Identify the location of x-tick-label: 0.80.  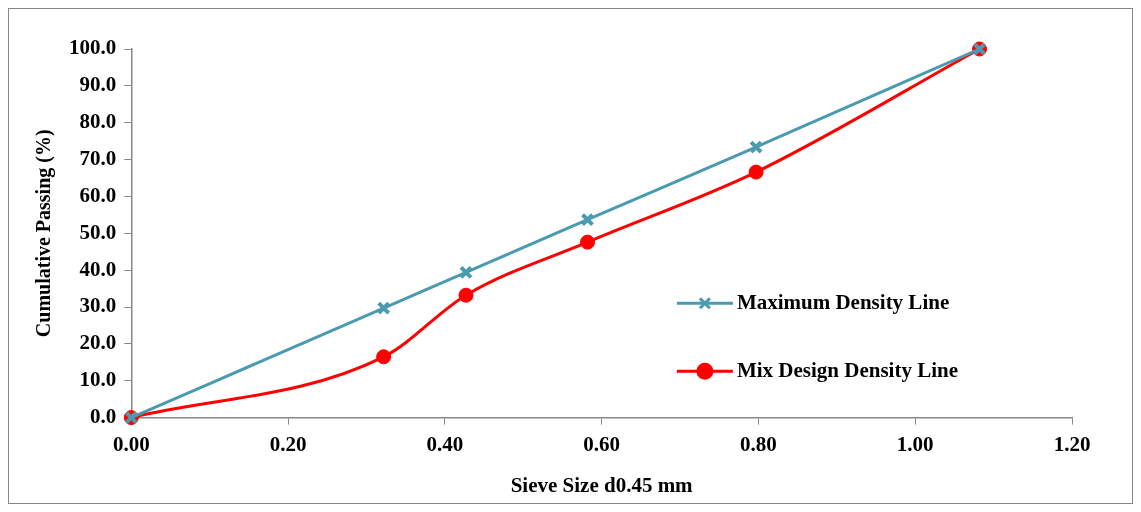
(758, 443).